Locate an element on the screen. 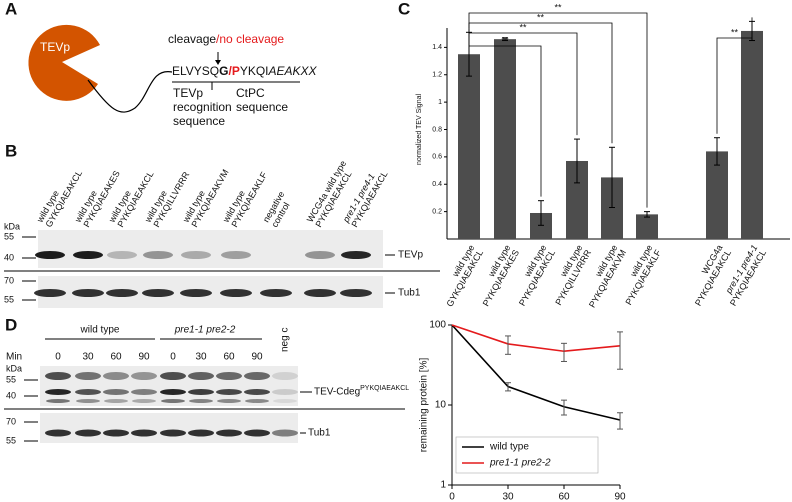 This screenshot has width=792, height=502. band-label: TEV-CdegPYKQIAEAKCL is located at coordinates (361, 391).